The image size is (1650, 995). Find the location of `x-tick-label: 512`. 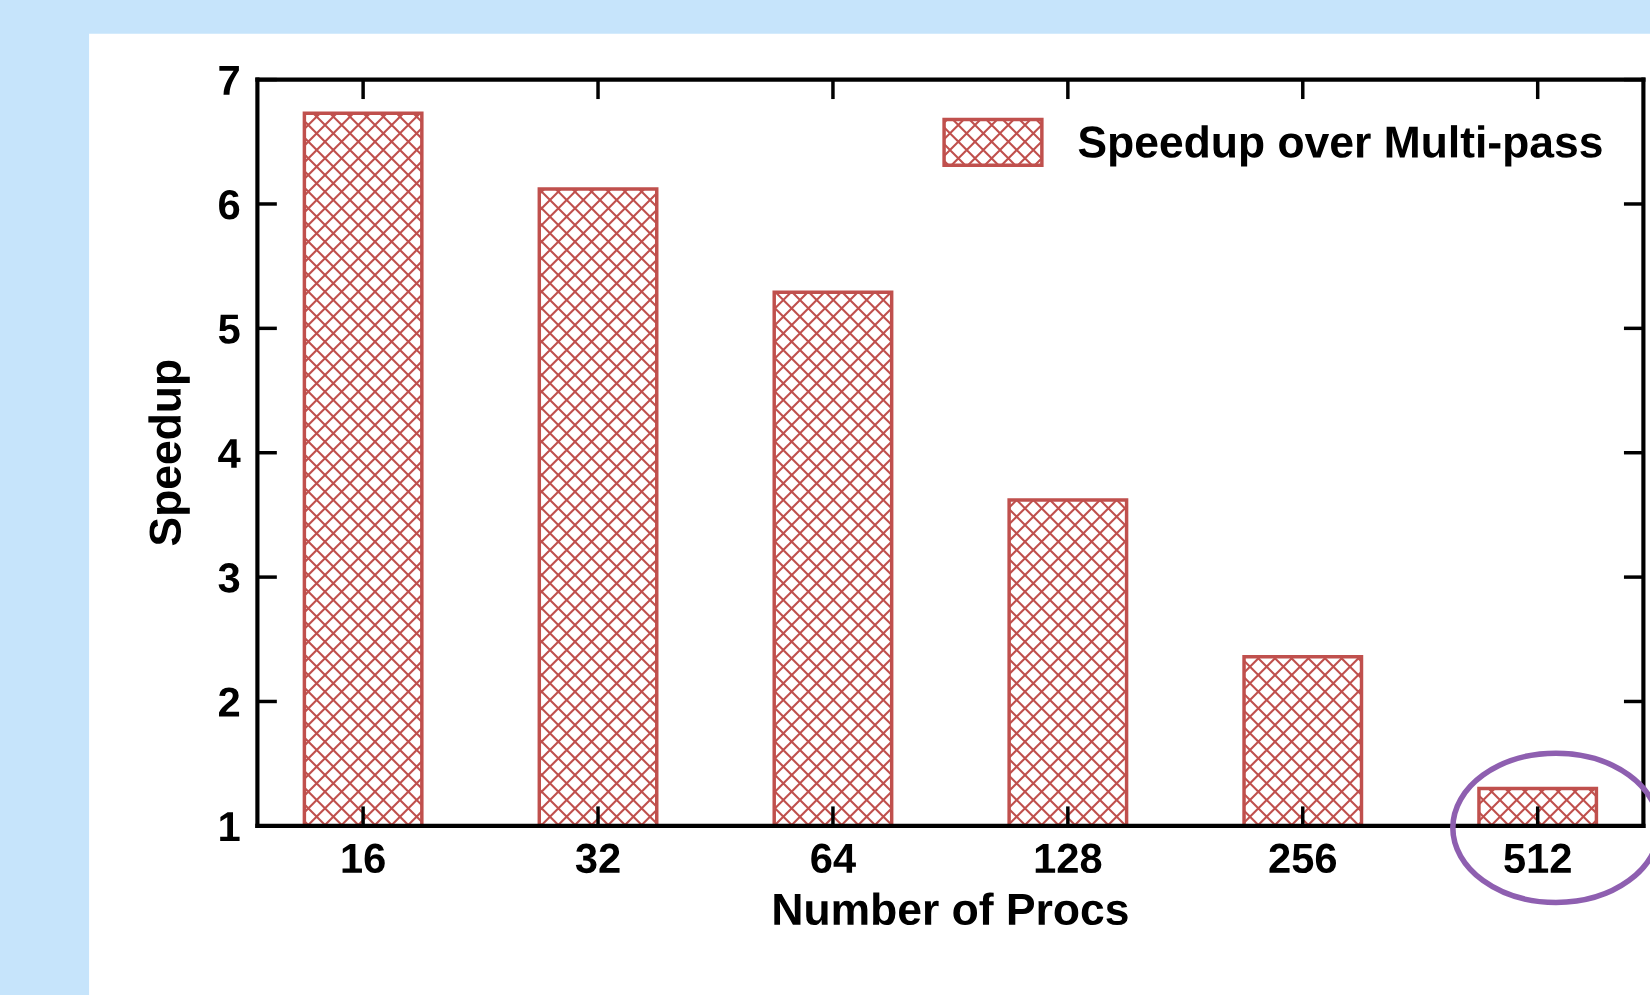

x-tick-label: 512 is located at coordinates (1537, 858).